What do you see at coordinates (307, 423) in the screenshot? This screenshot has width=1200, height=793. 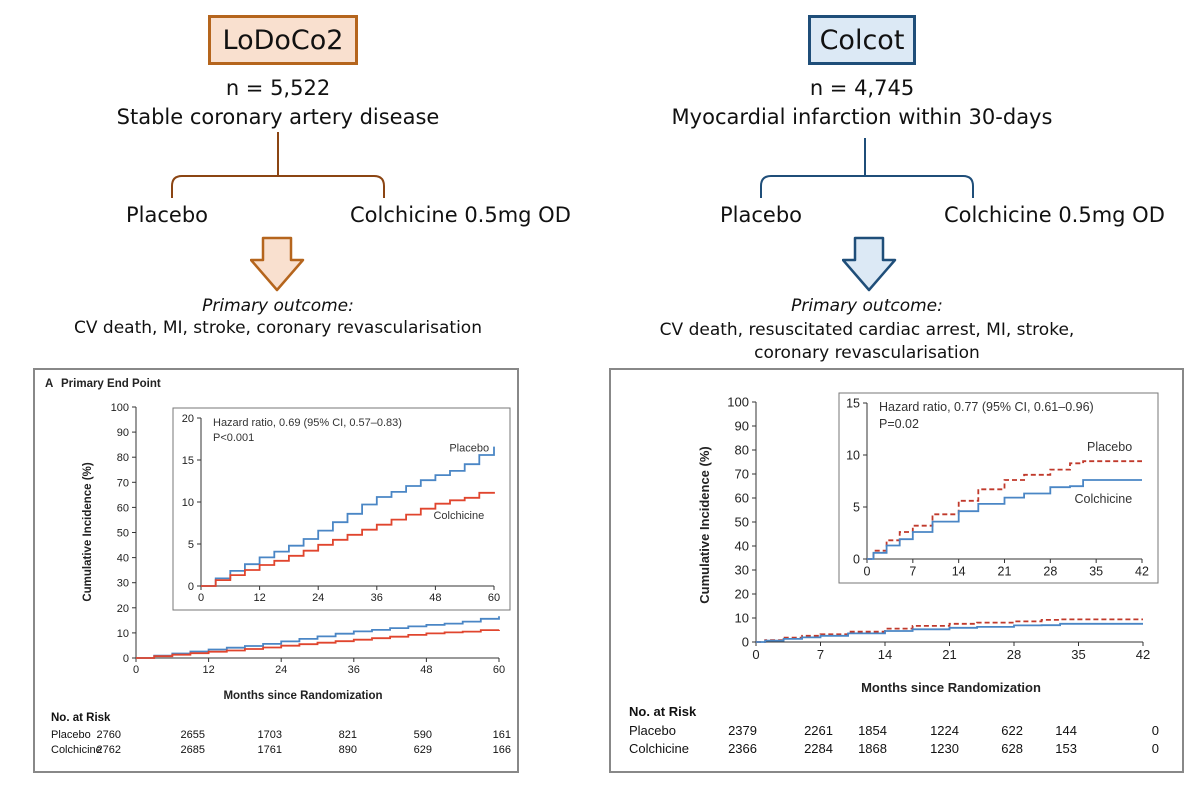 I see `hazard-ratio-annotation: Hazard ratio, 0.69 (95% CI, 0.57–0.83)` at bounding box center [307, 423].